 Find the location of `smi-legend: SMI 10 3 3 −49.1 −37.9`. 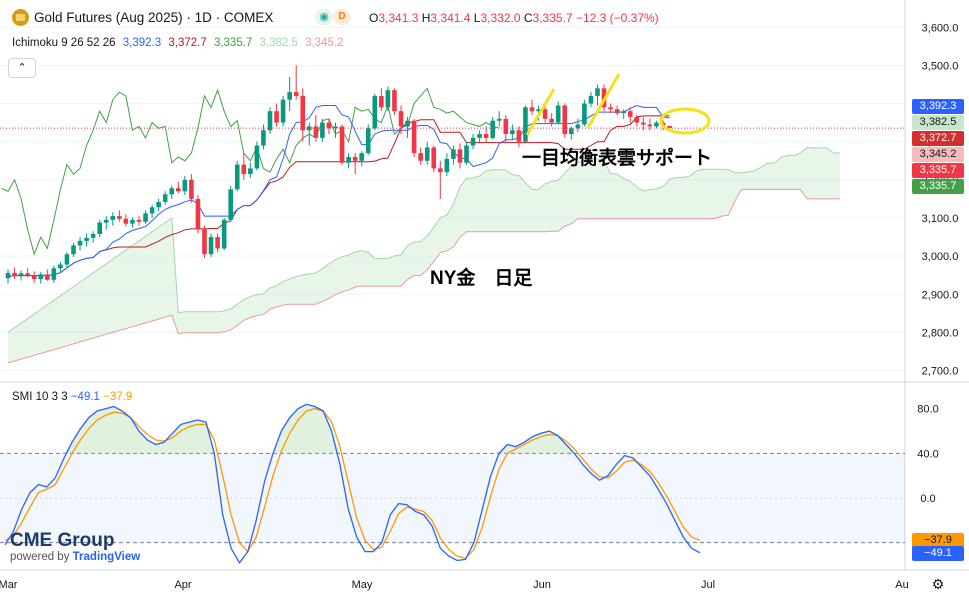

smi-legend: SMI 10 3 3 −49.1 −37.9 is located at coordinates (72, 397).